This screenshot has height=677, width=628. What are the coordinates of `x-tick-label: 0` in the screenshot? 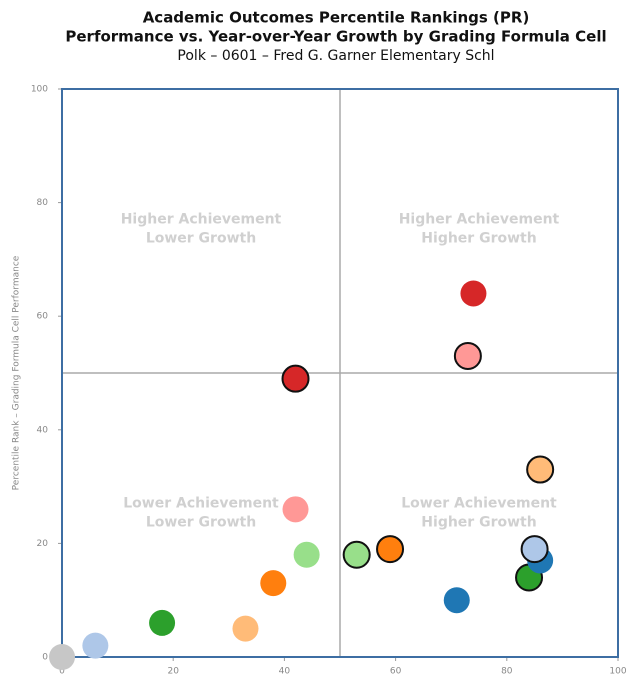 It's located at (62, 672).